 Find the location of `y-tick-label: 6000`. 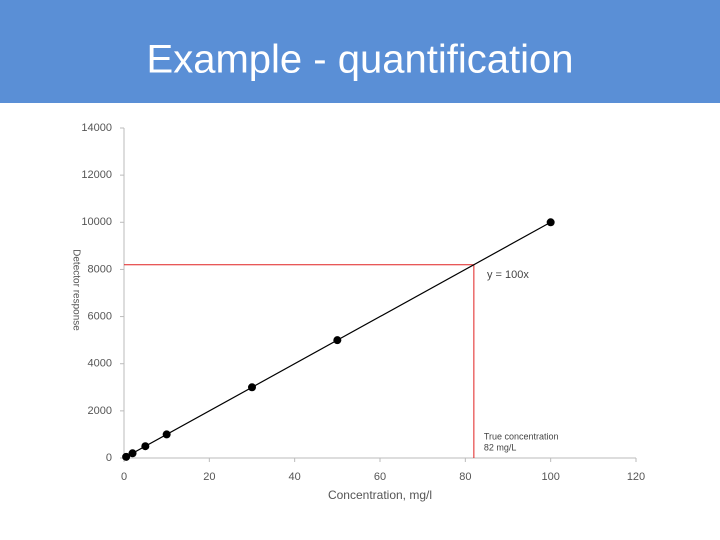

y-tick-label: 6000 is located at coordinates (100, 316).